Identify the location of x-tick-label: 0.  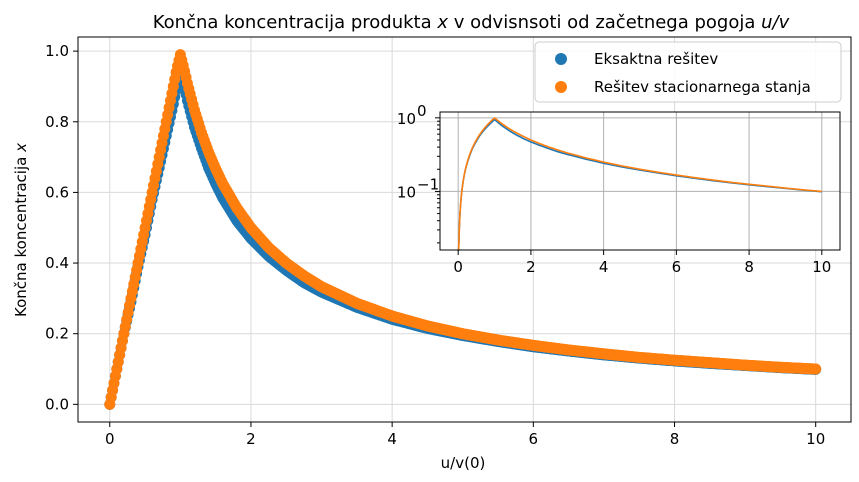
(110, 439).